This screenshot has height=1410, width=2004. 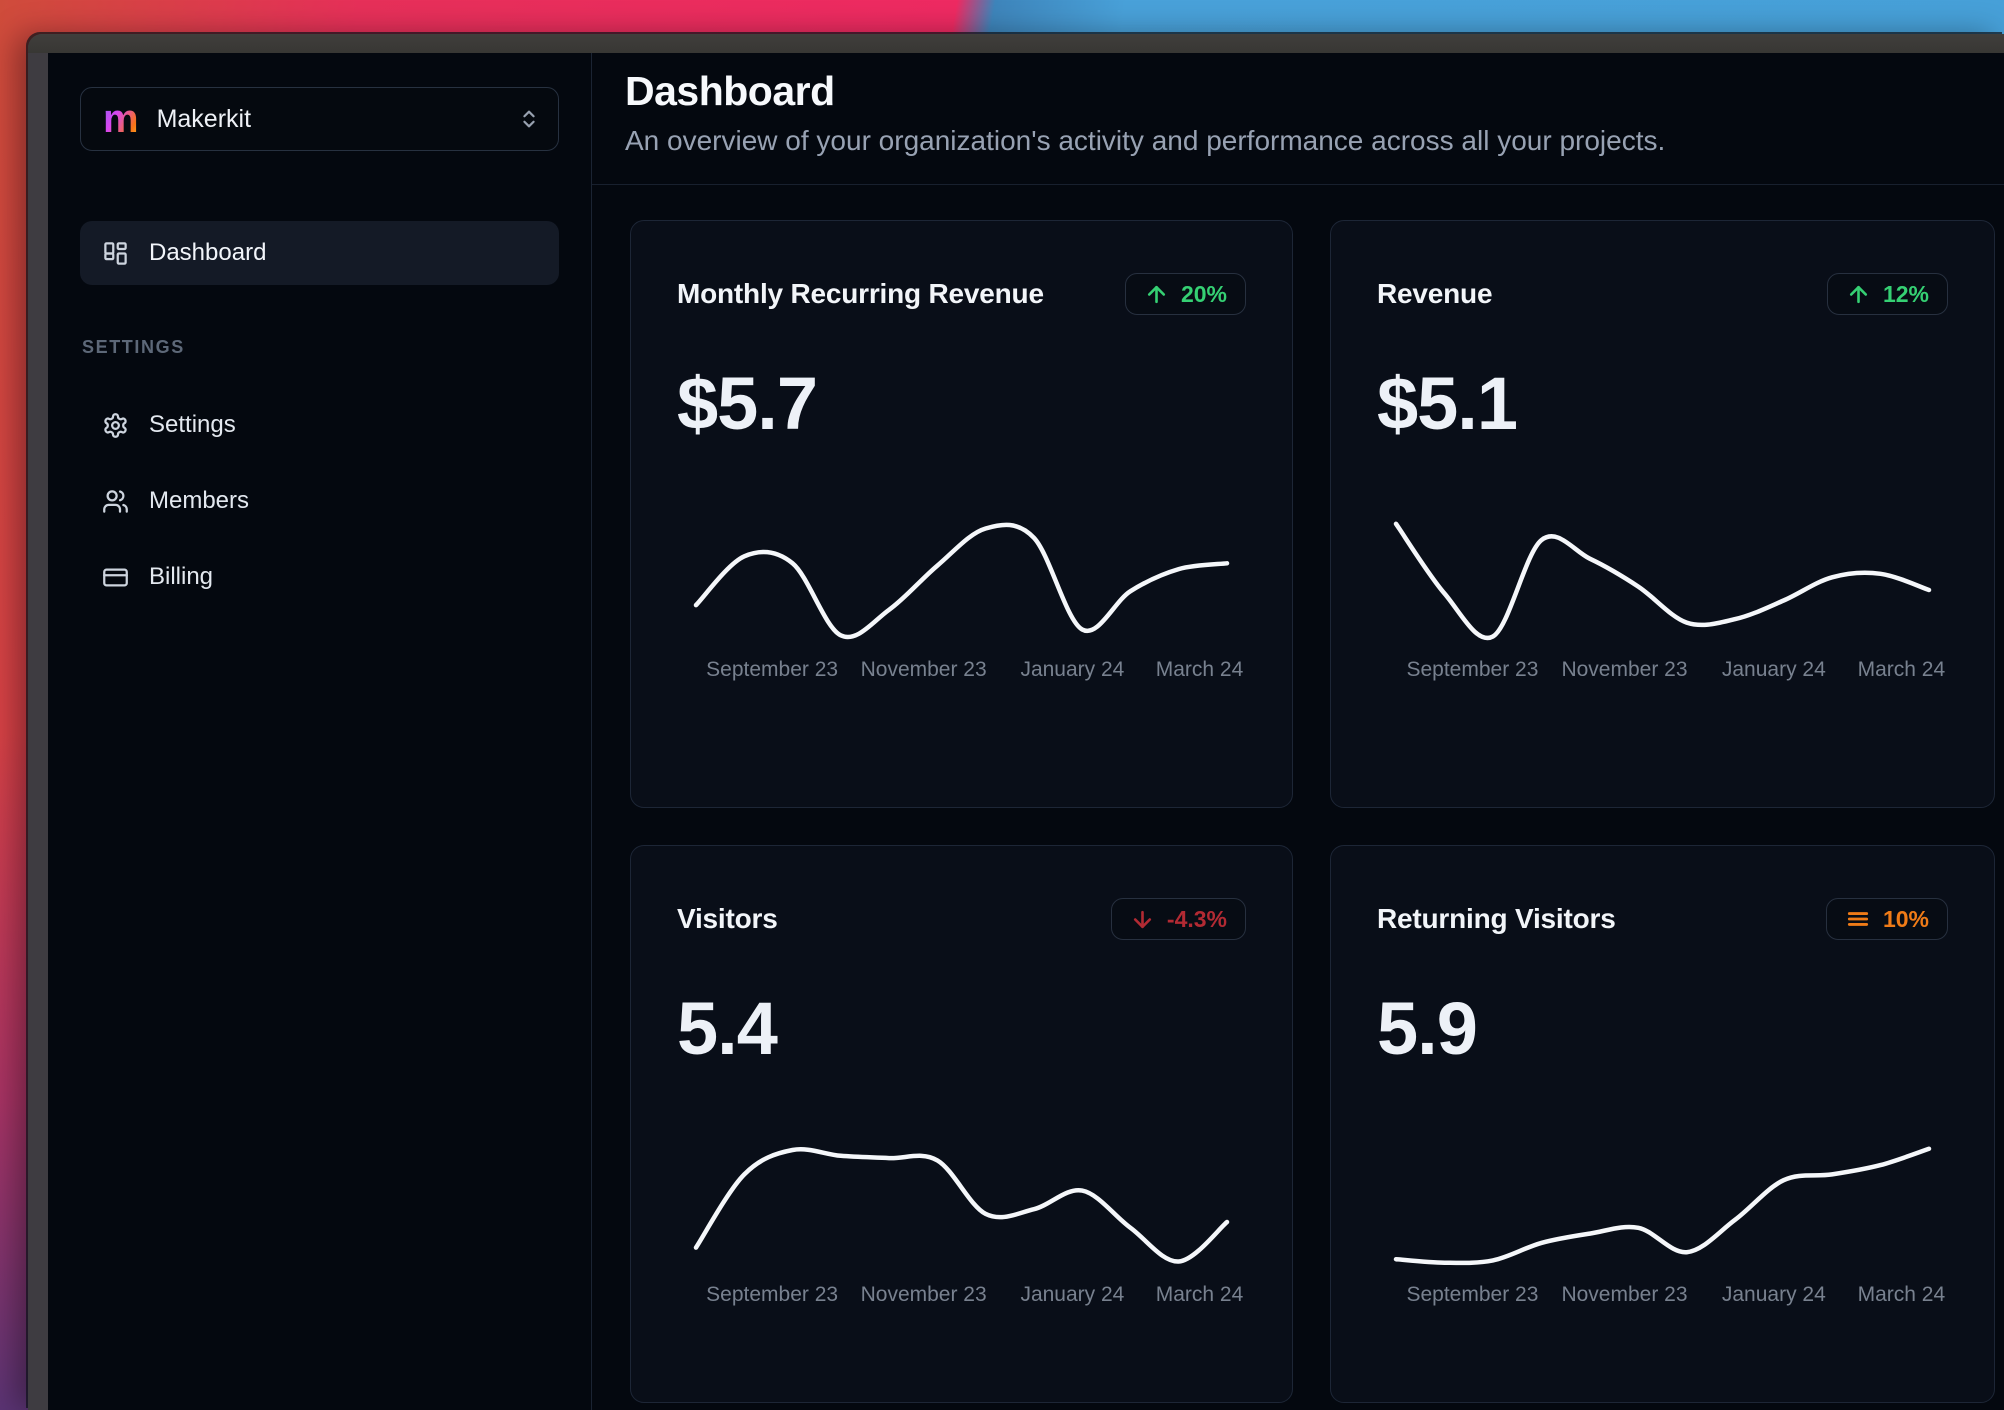 What do you see at coordinates (1142, 919) in the screenshot?
I see `arrow-down-icon` at bounding box center [1142, 919].